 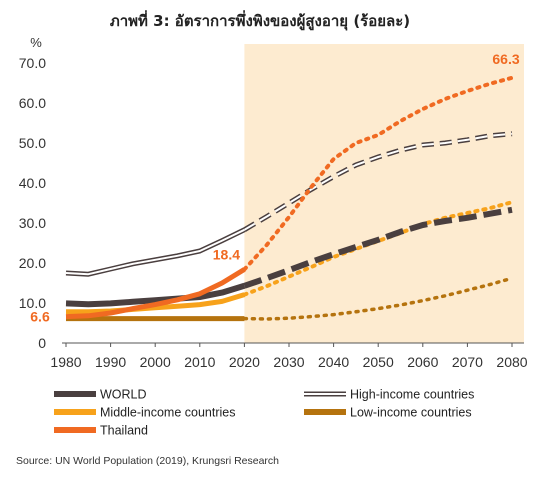 I want to click on series-line-high-income-historical-inner, so click(x=155, y=252).